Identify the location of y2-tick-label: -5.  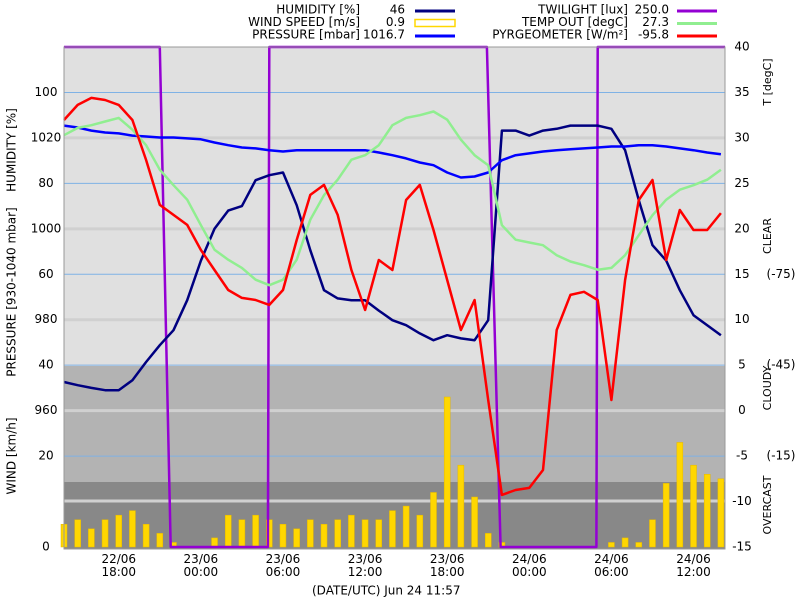
(742, 456).